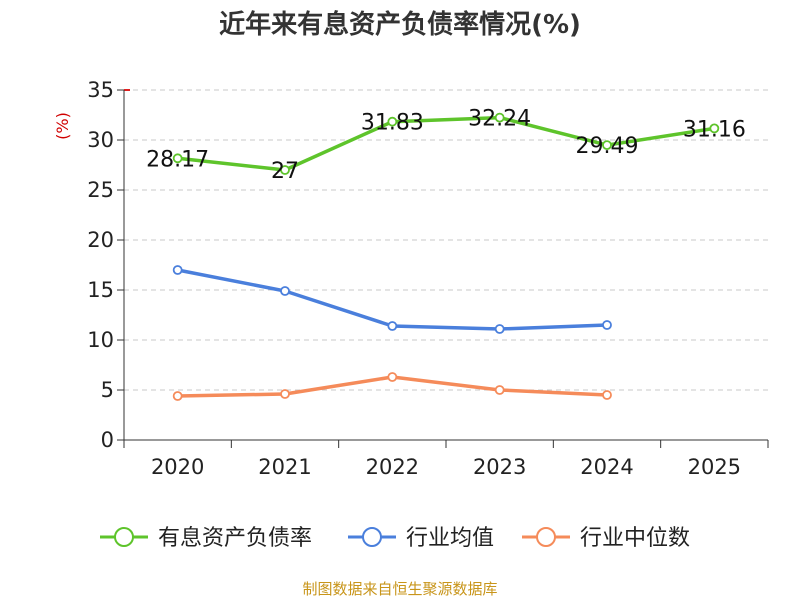 This screenshot has height=605, width=800. I want to click on y-tick-label: 25, so click(100, 190).